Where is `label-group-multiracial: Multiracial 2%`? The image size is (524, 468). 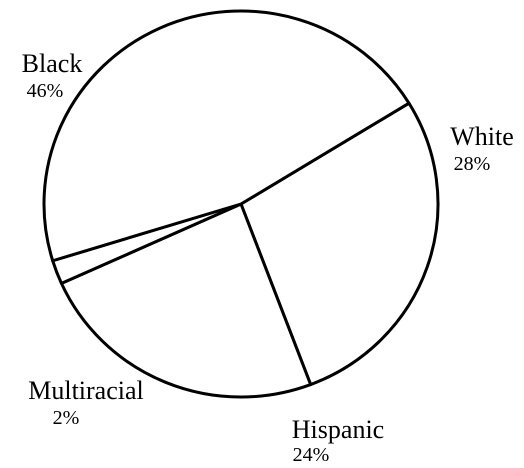 label-group-multiracial: Multiracial 2% is located at coordinates (86, 402).